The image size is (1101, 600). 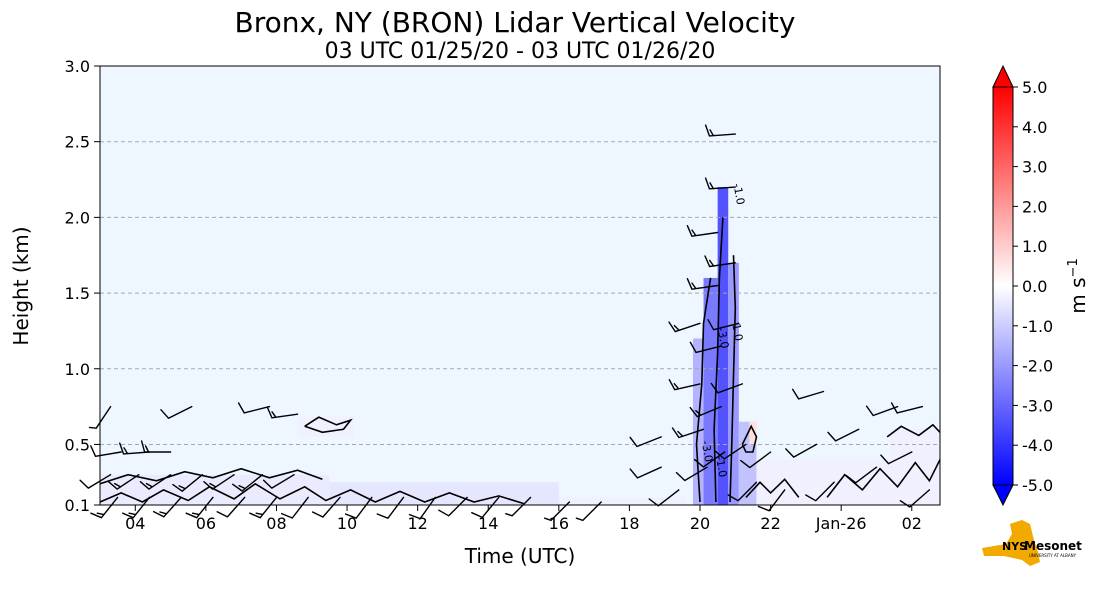 What do you see at coordinates (841, 523) in the screenshot?
I see `x-tick-label: Jan-26` at bounding box center [841, 523].